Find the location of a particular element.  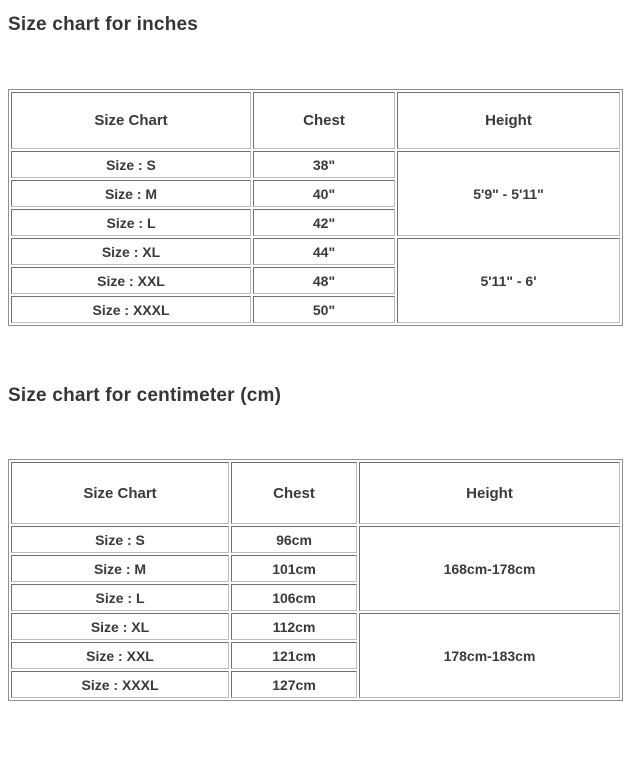

table-row: Size : XXXL 50" is located at coordinates (315, 309).